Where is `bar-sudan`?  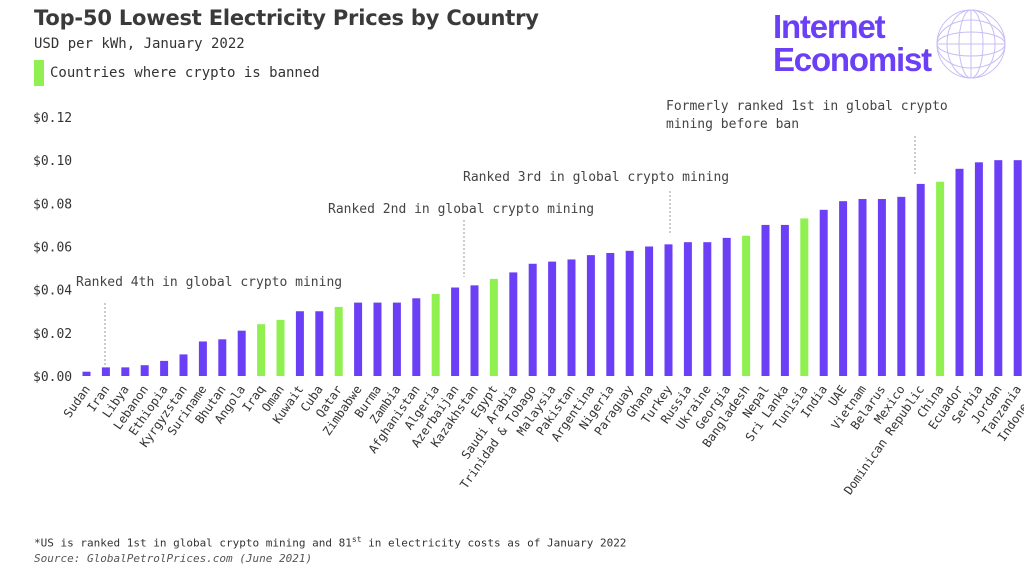 bar-sudan is located at coordinates (86, 373).